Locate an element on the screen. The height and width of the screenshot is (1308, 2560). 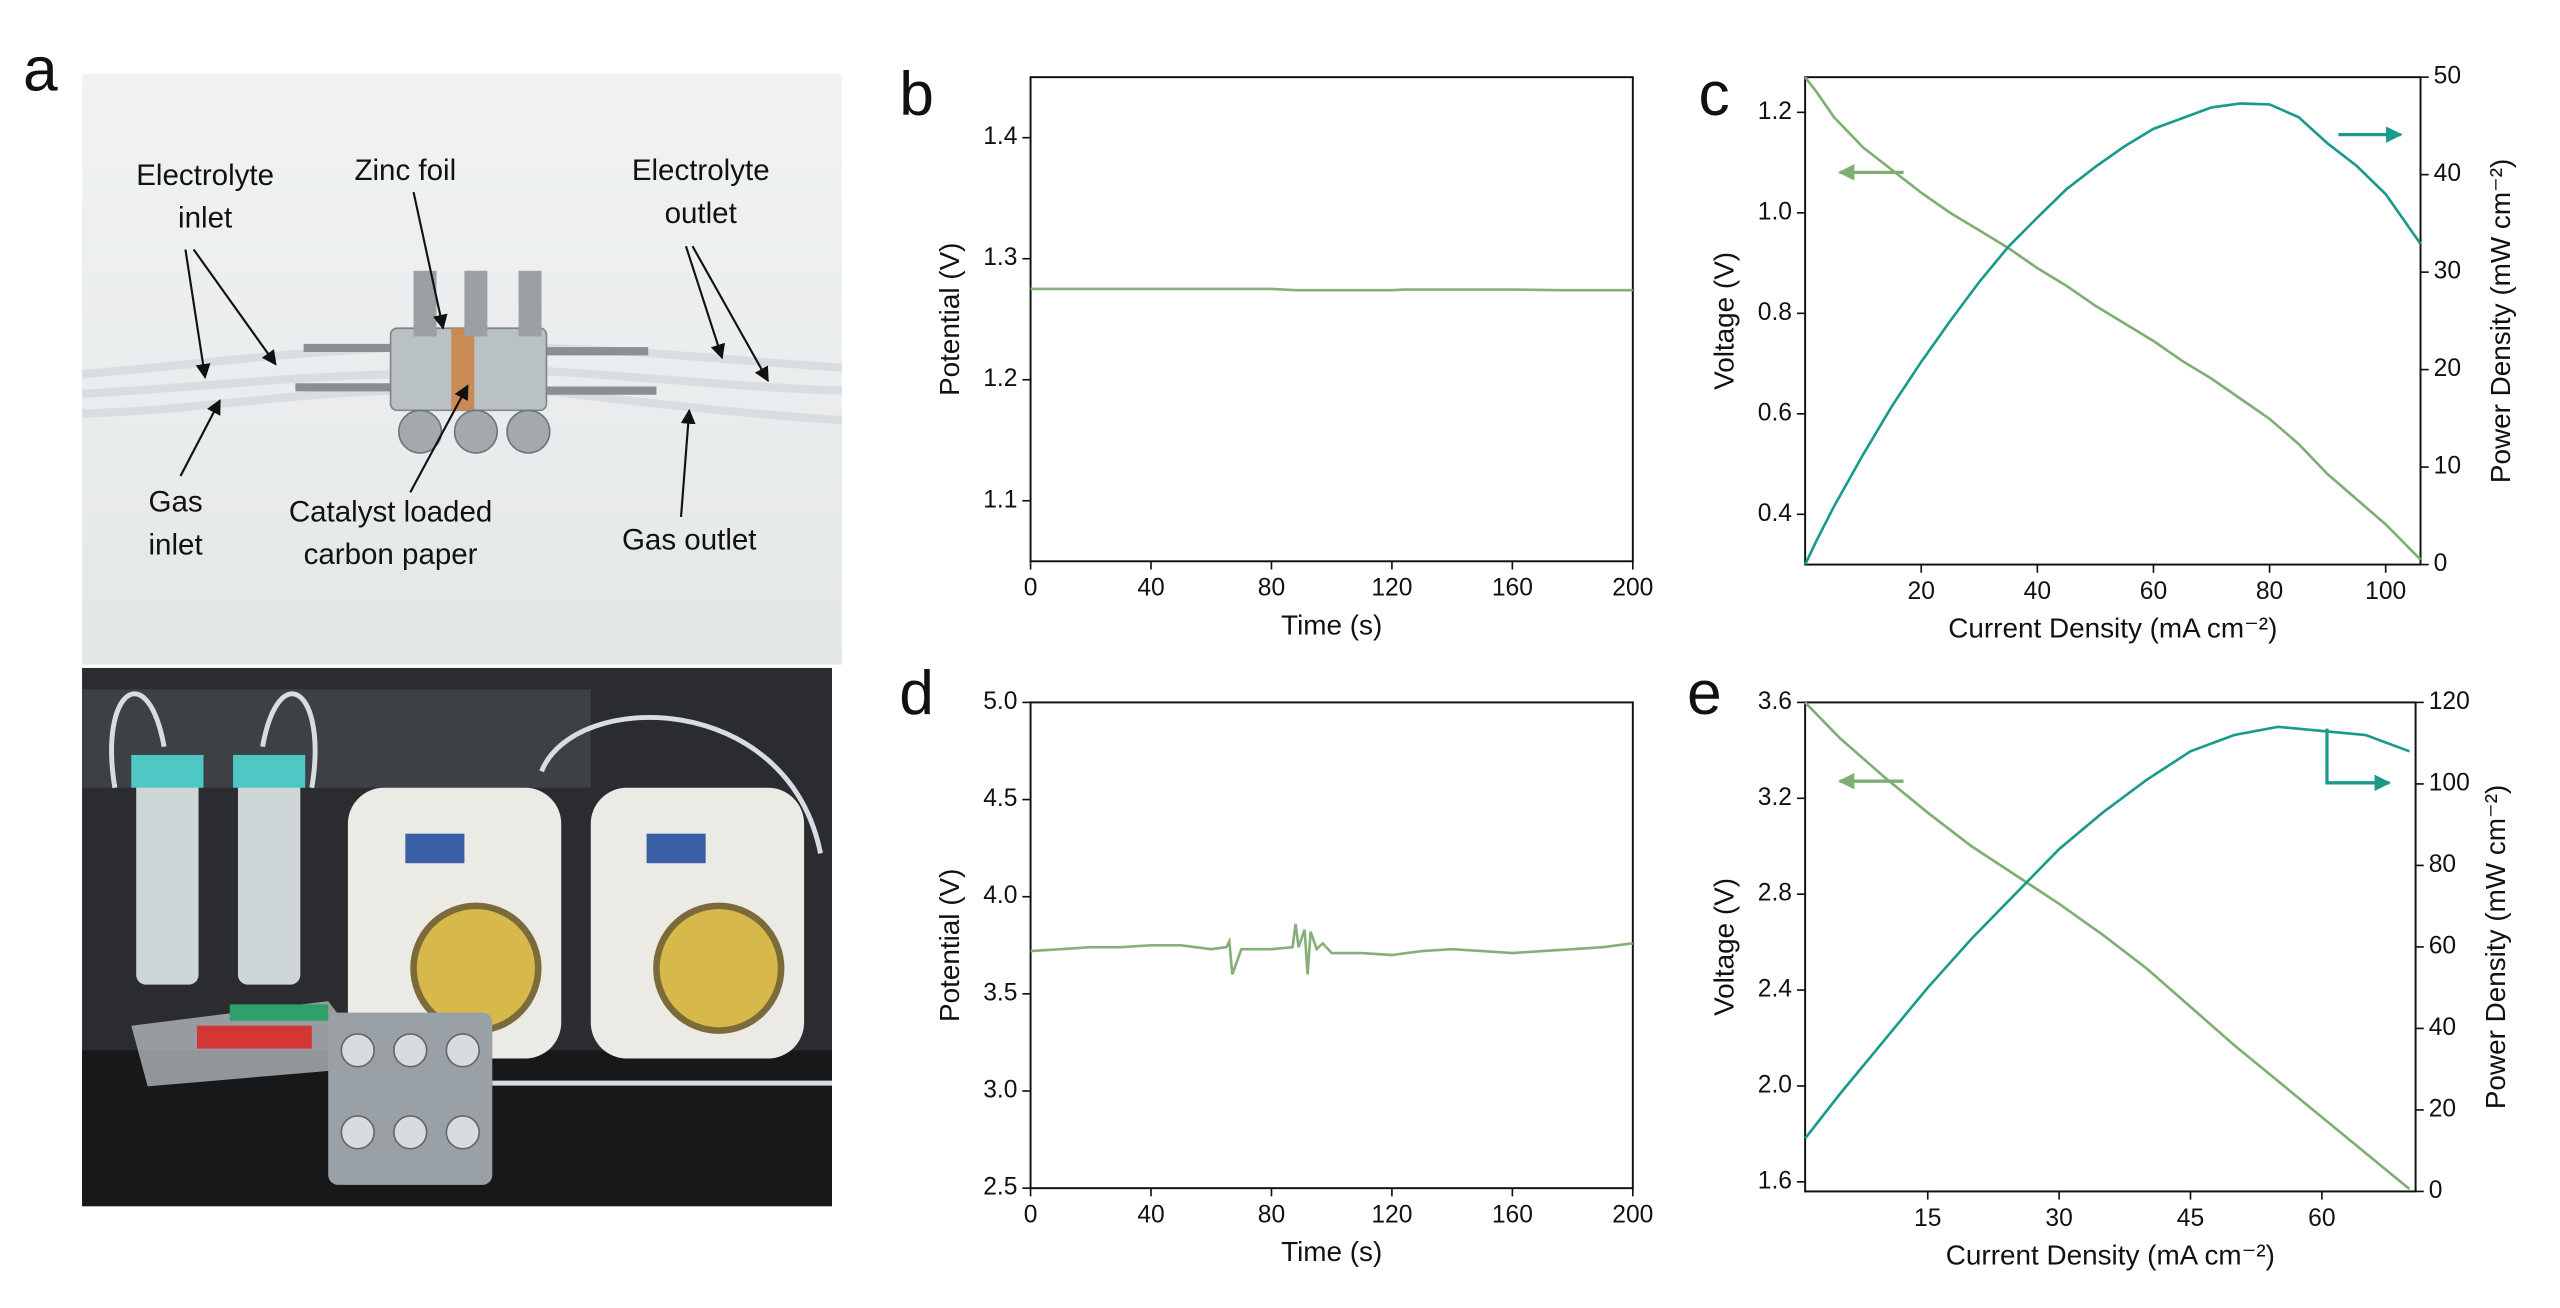
panel-label: d is located at coordinates (916, 693).